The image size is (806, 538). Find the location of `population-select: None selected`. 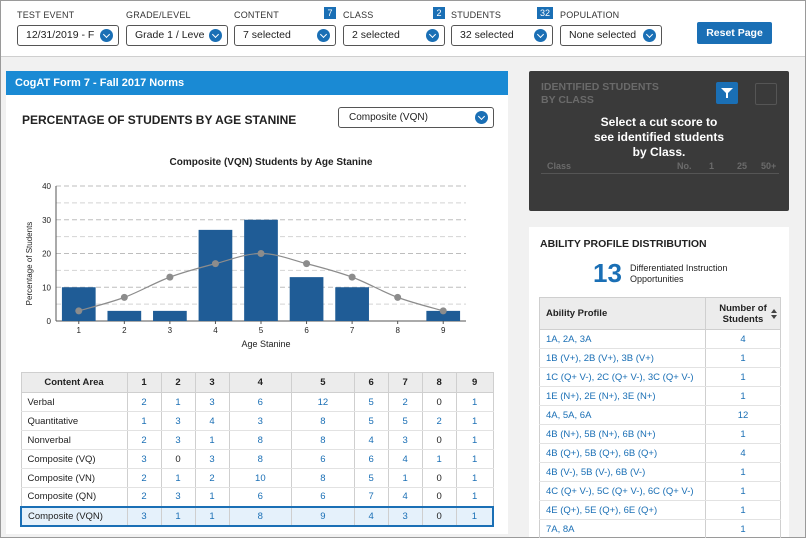

population-select: None selected is located at coordinates (611, 35).